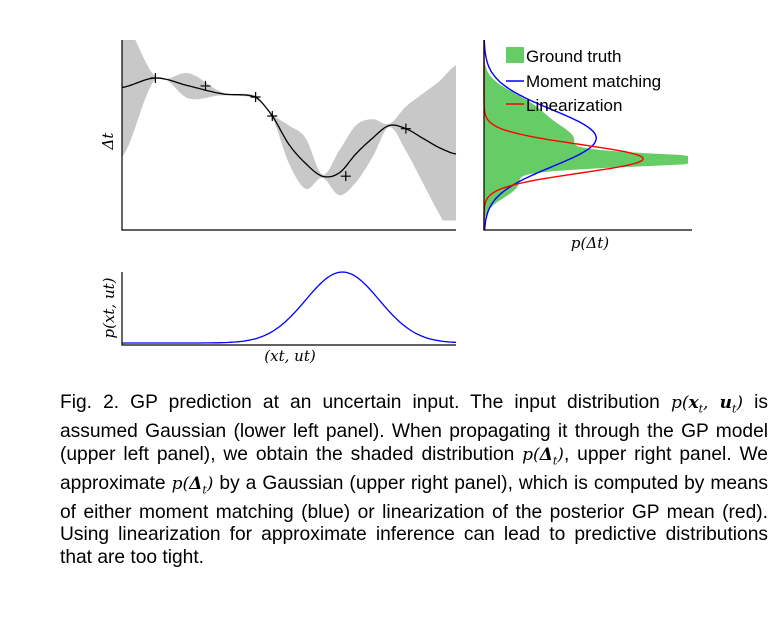 The width and height of the screenshot is (776, 644). I want to click on caption-math-input: p(xt, ut), so click(707, 404).